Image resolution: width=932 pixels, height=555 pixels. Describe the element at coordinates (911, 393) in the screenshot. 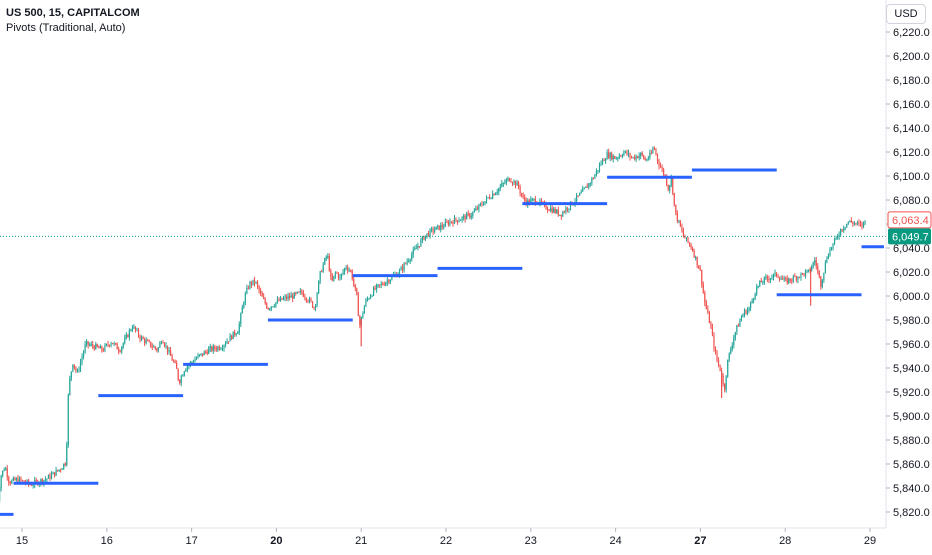

I see `price-tick-label: 5,920.0` at that location.